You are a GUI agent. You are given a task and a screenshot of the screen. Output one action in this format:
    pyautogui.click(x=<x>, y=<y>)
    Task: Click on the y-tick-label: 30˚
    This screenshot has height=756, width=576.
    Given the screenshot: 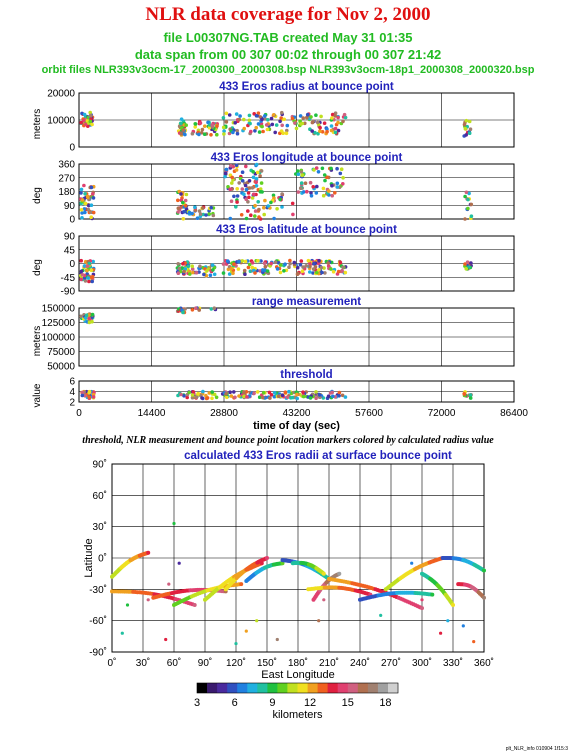 What is the action you would take?
    pyautogui.click(x=100, y=527)
    